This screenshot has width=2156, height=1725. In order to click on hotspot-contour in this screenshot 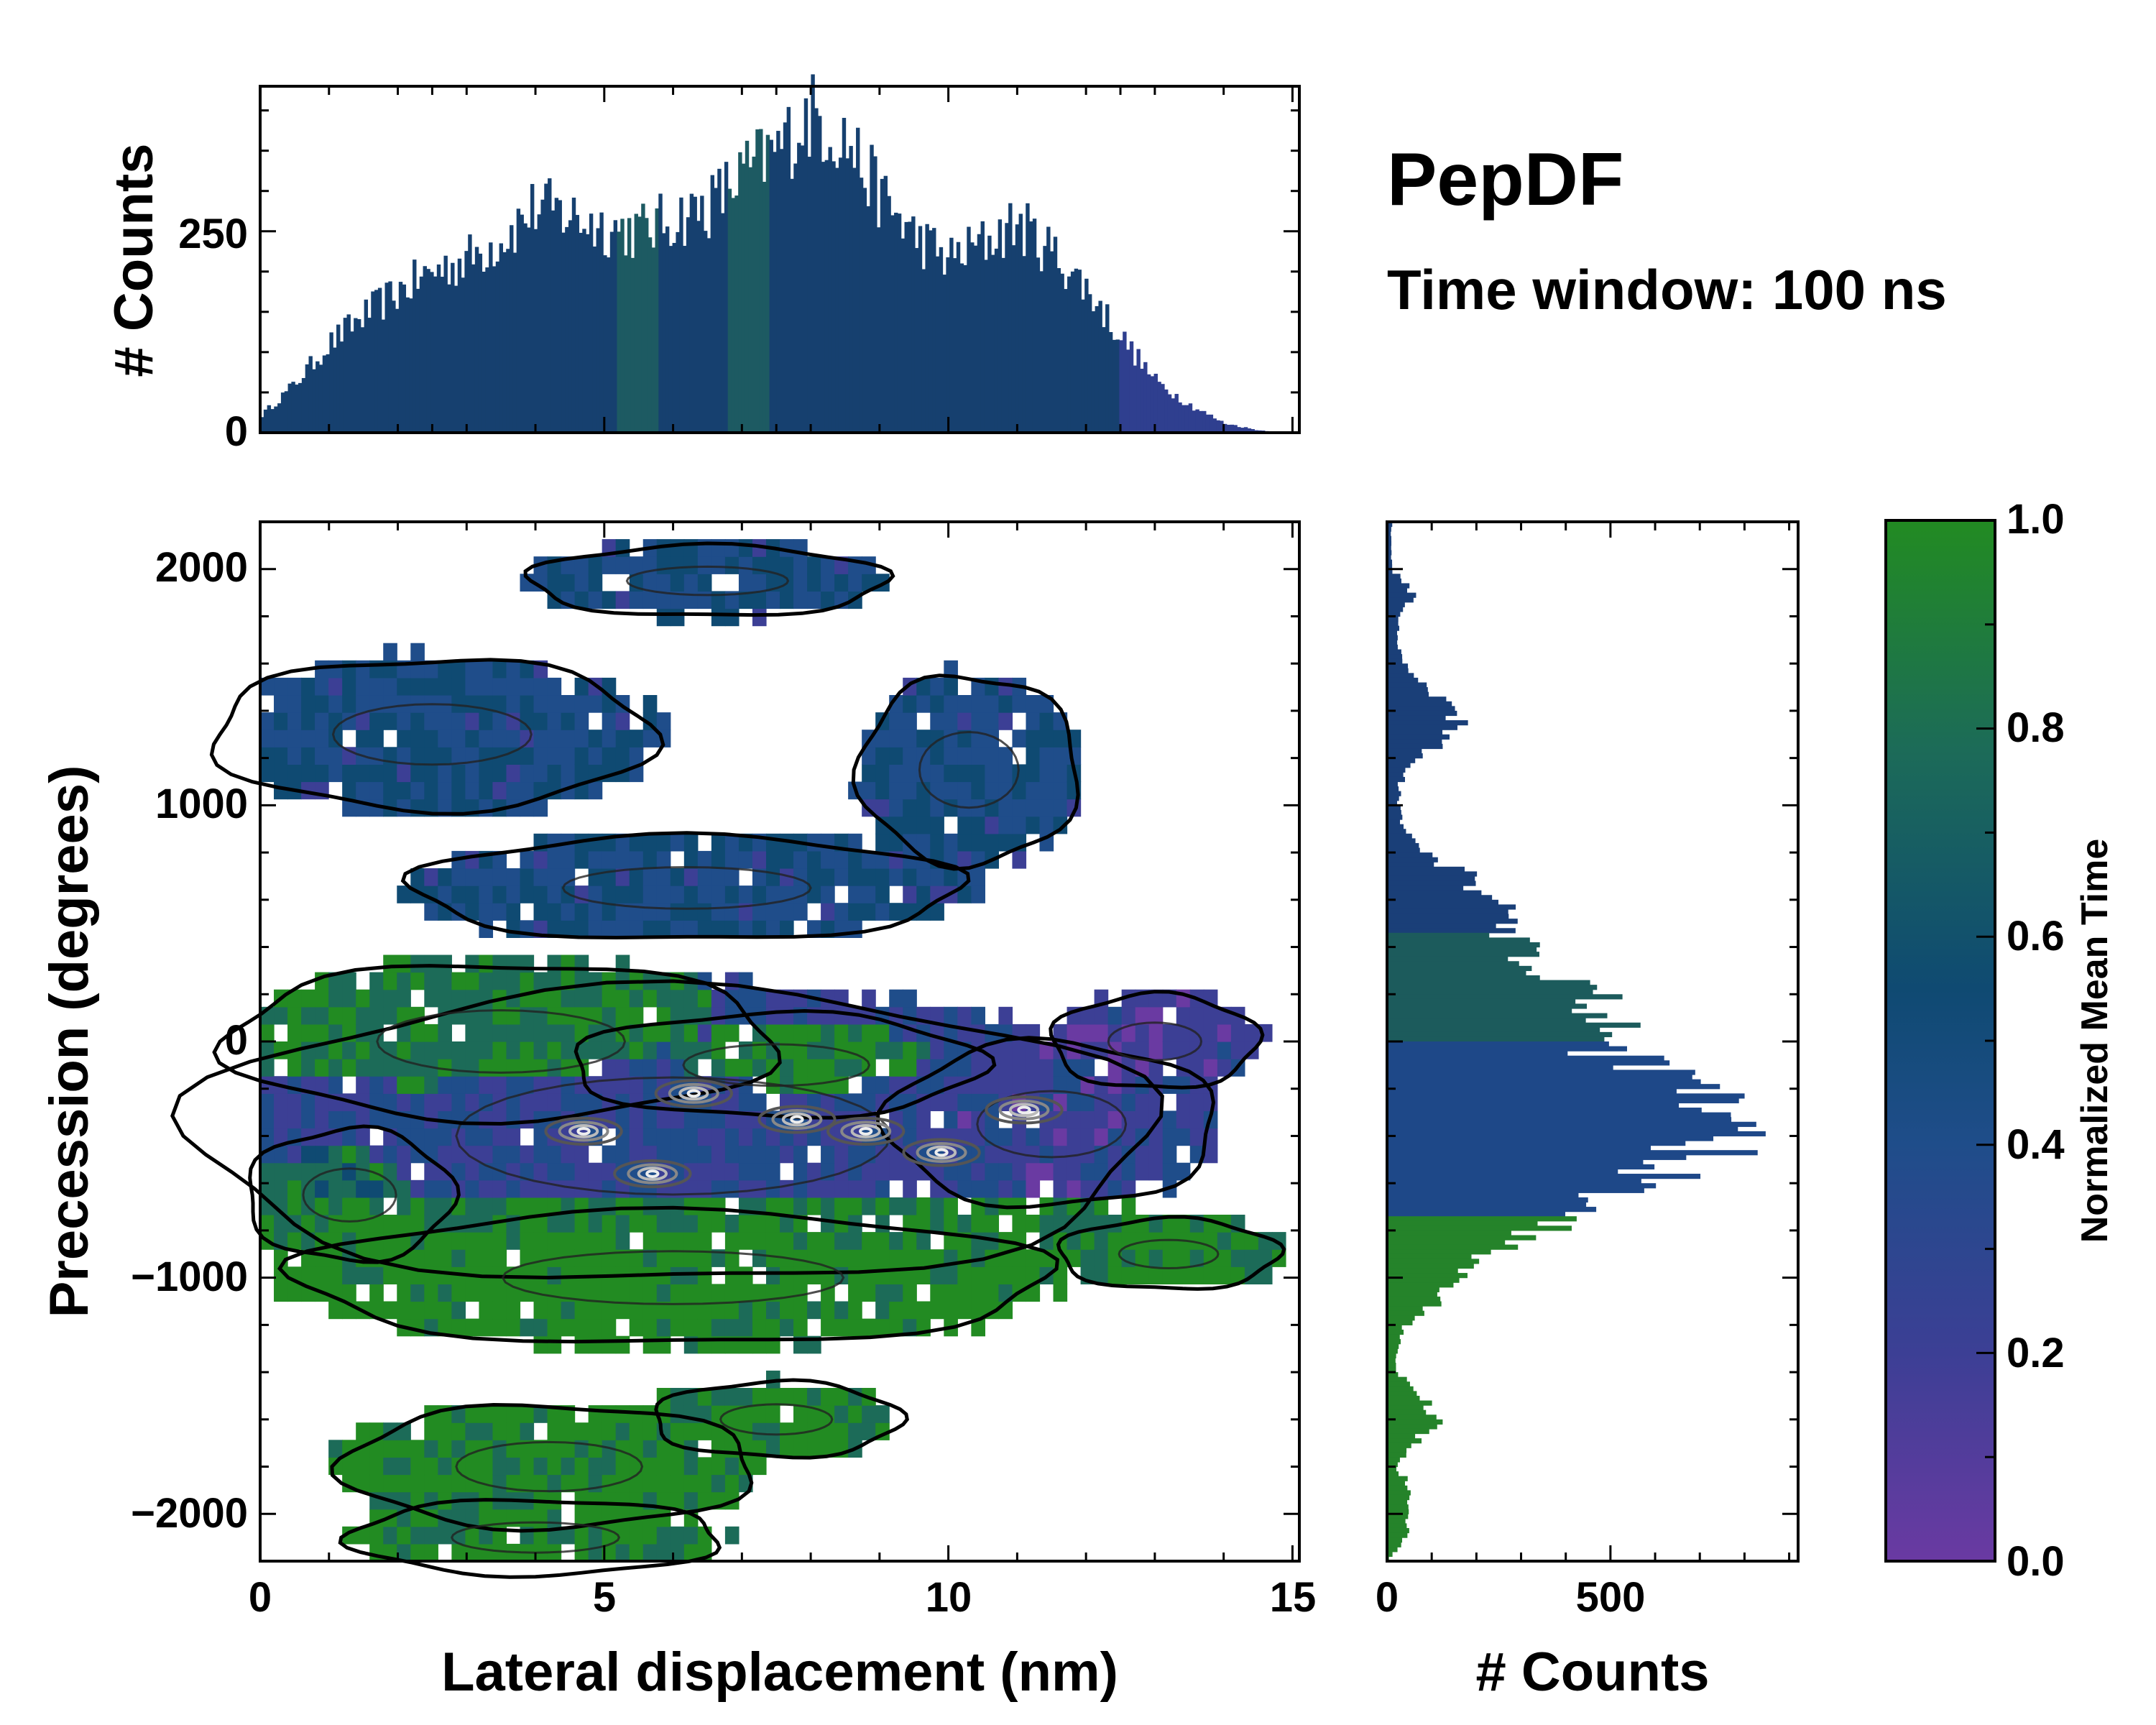, I will do `click(653, 1174)`.